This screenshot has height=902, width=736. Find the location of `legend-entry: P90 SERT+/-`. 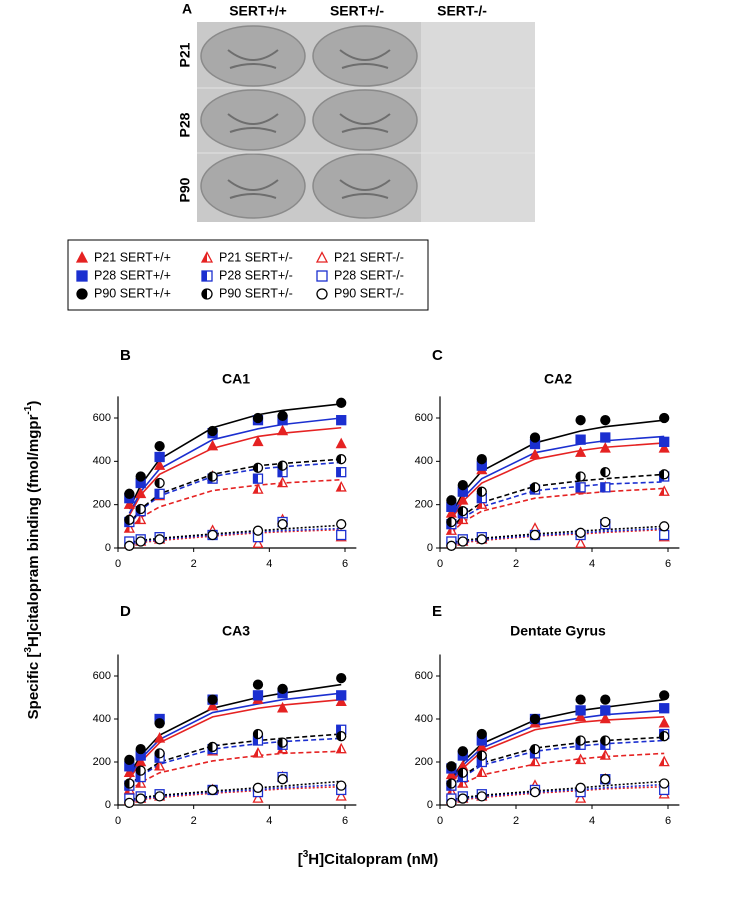

legend-entry: P90 SERT+/- is located at coordinates (256, 293).